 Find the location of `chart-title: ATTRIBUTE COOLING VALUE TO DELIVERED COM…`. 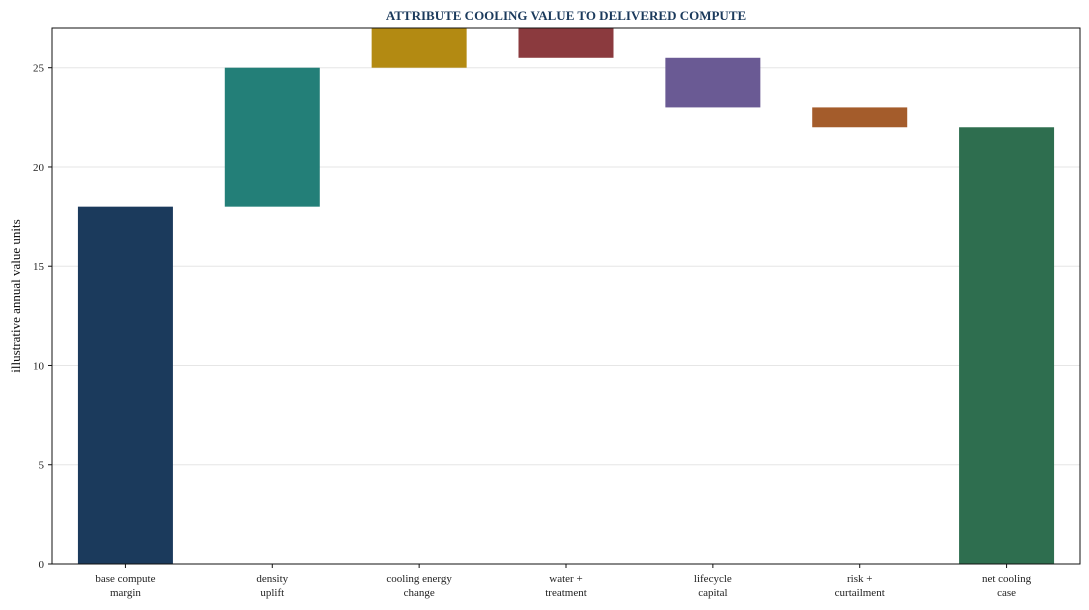

chart-title: ATTRIBUTE COOLING VALUE TO DELIVERED COM… is located at coordinates (566, 15).